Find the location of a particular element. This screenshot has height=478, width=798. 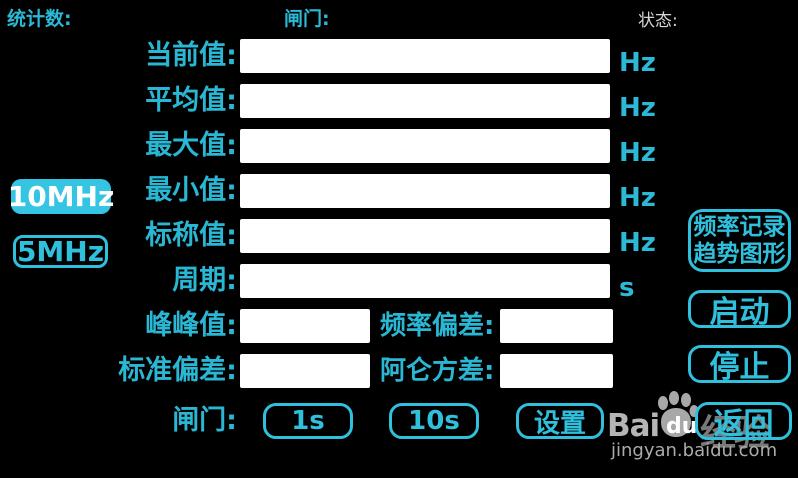

average-value-label: 平均值: is located at coordinates (191, 100).